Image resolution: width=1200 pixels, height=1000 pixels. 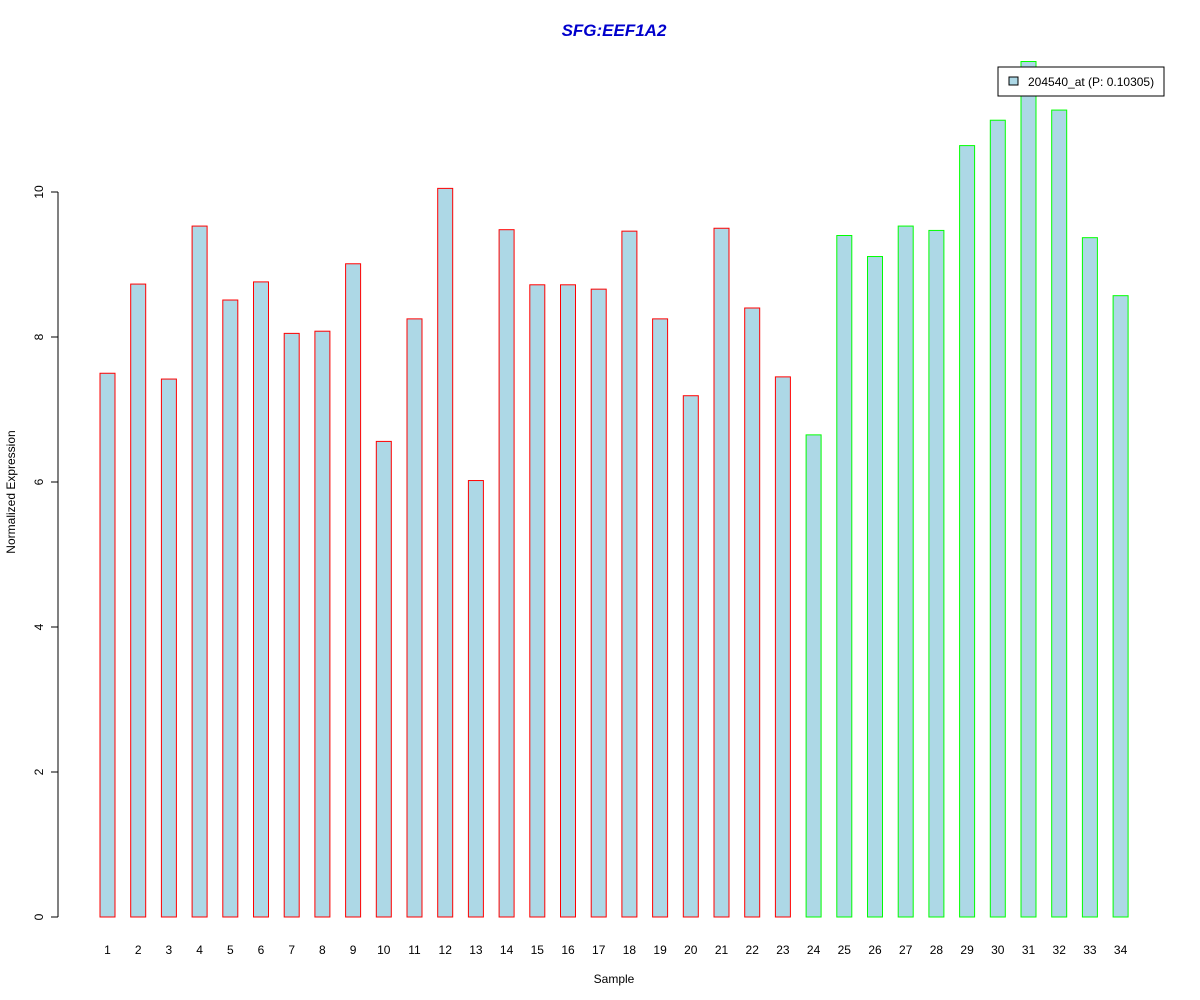 I want to click on x-tick-label: 32, so click(x=1060, y=950).